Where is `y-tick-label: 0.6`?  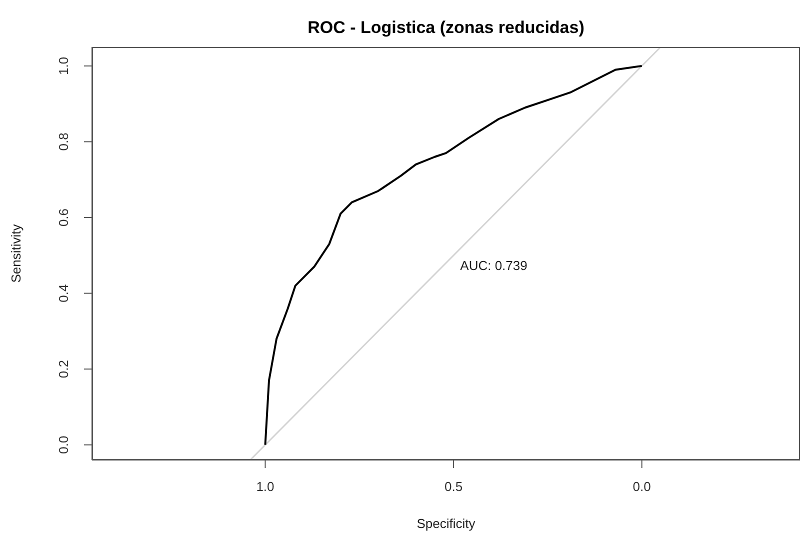
y-tick-label: 0.6 is located at coordinates (63, 217).